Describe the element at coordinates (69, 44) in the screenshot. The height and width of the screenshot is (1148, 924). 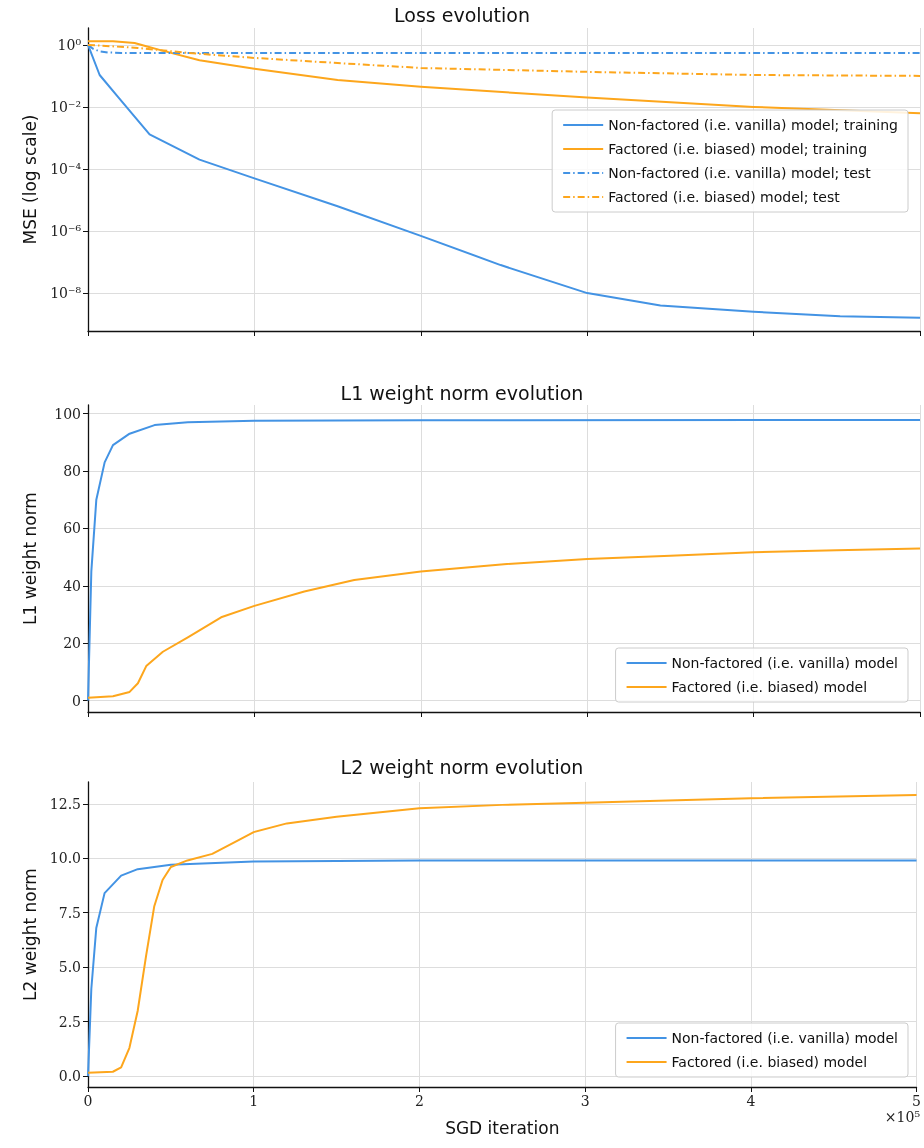
I see `y-tick-label: 10⁰` at that location.